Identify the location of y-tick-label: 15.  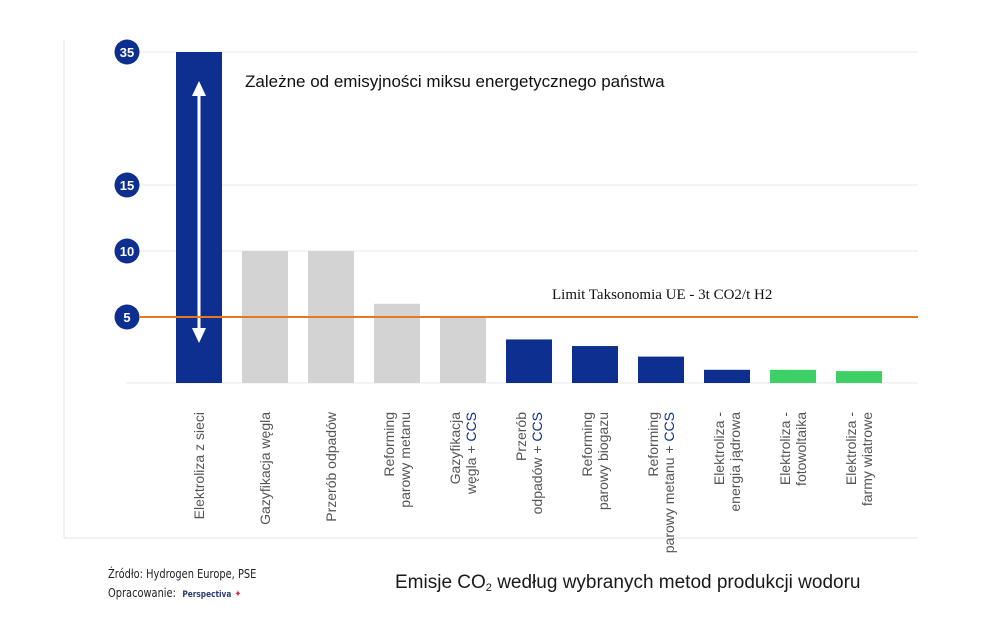
(127, 185).